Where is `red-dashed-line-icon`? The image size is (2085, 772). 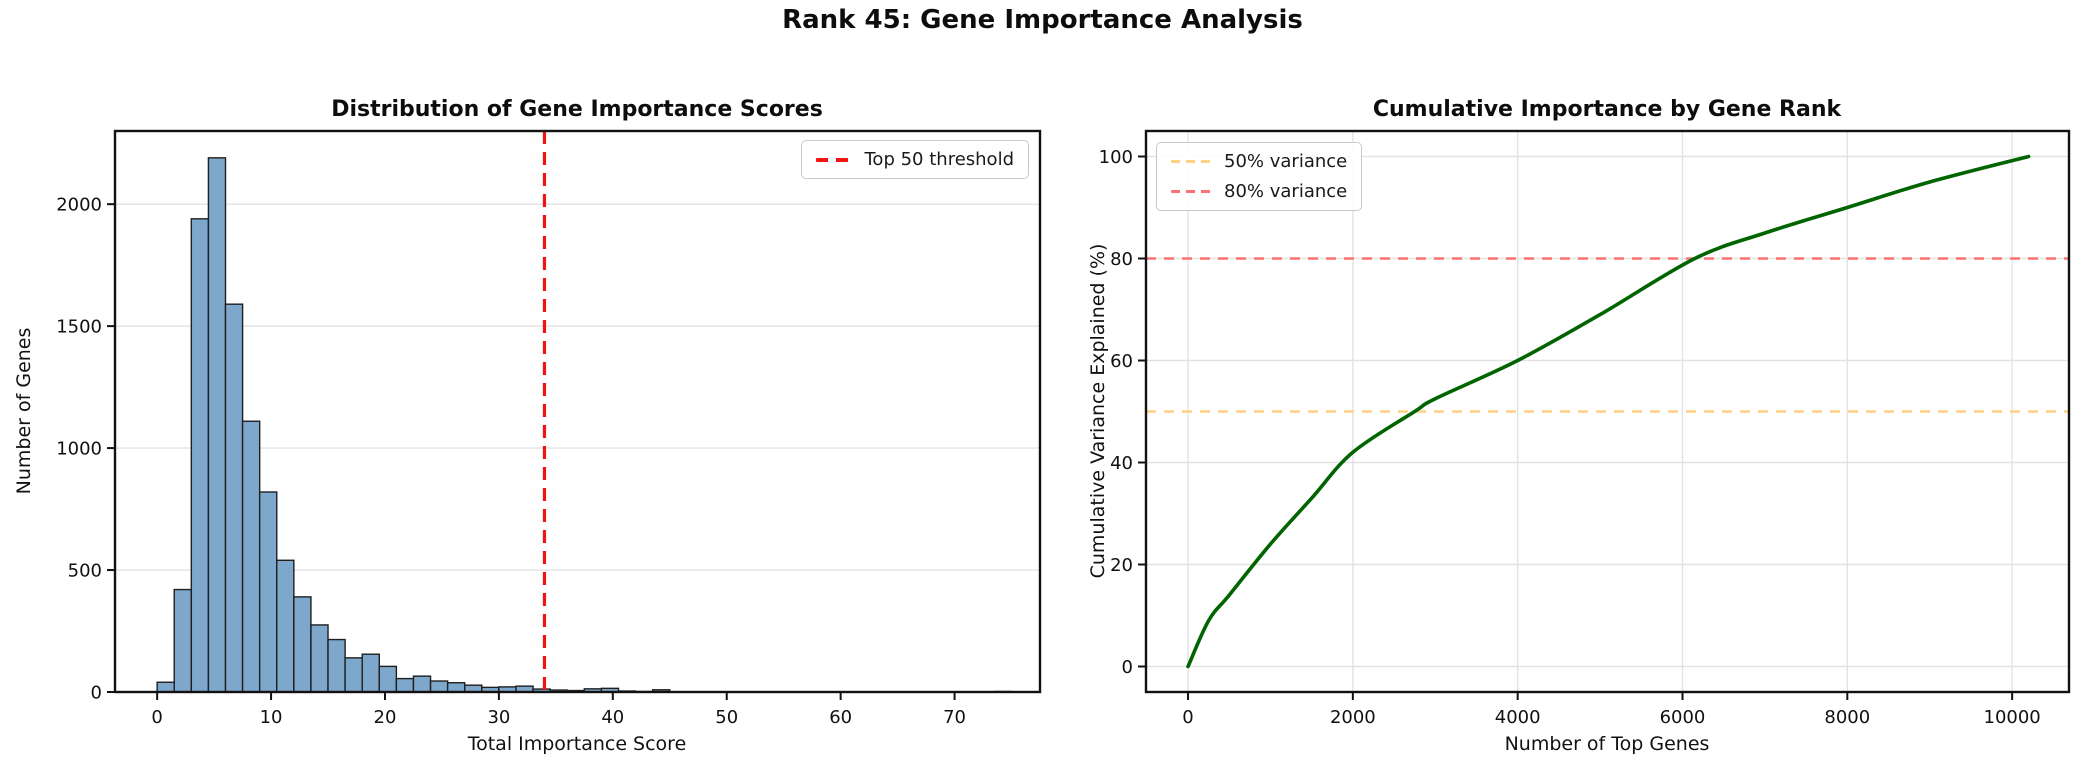 red-dashed-line-icon is located at coordinates (833, 159).